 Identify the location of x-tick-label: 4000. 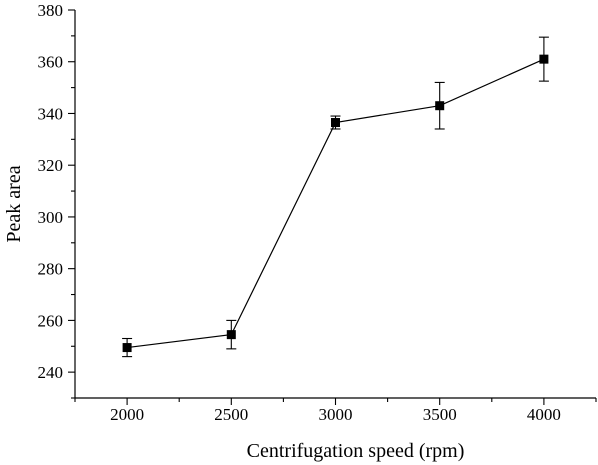
(544, 414).